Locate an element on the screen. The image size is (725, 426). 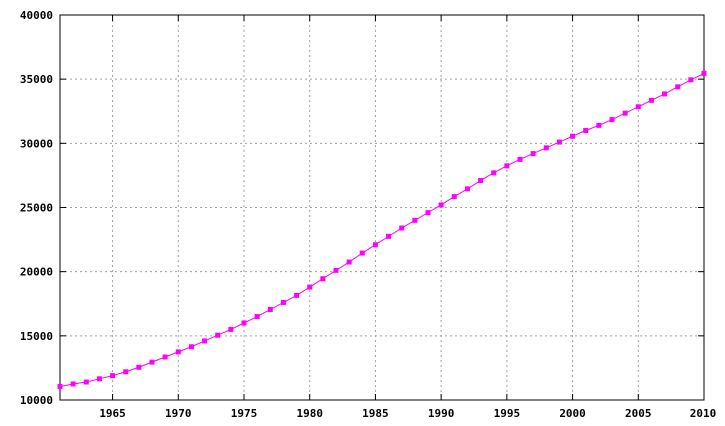
y-tick-label: 35000 is located at coordinates (36, 79).